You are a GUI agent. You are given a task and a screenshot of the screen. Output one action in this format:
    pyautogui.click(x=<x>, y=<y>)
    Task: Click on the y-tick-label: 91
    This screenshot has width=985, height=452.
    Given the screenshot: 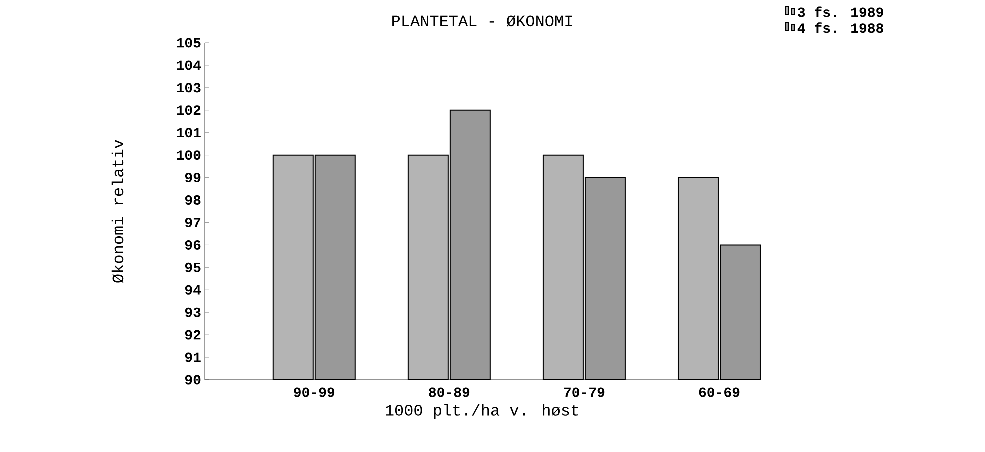 What is the action you would take?
    pyautogui.click(x=193, y=357)
    